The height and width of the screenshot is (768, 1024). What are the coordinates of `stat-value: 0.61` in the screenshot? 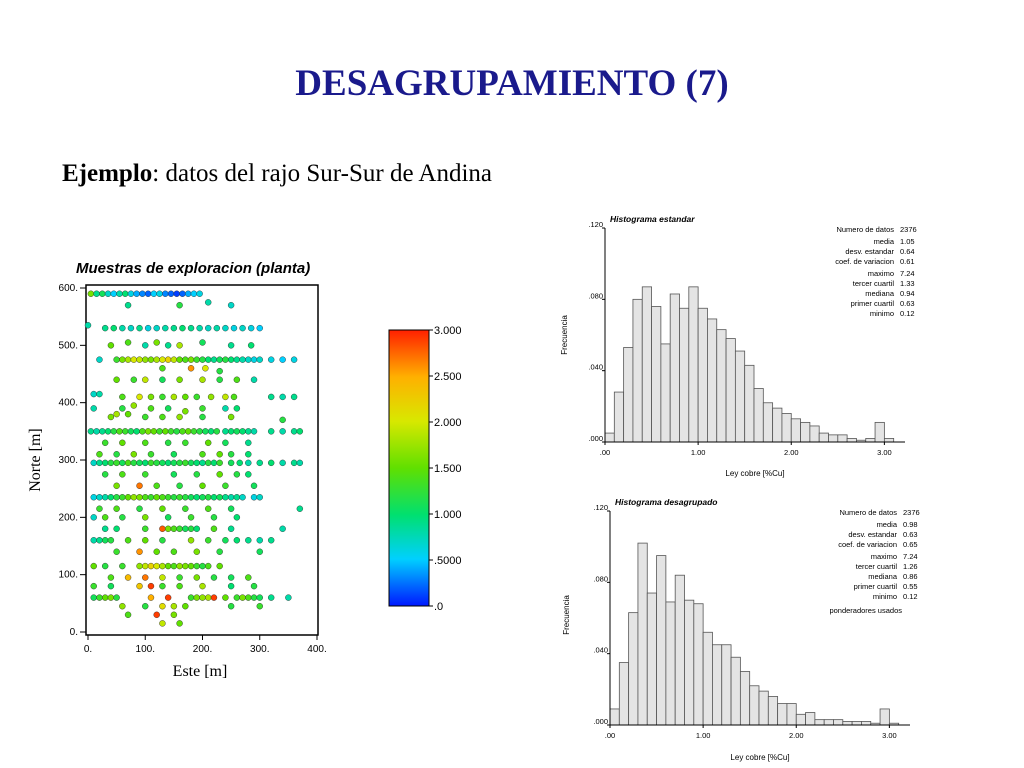 It's located at (907, 261).